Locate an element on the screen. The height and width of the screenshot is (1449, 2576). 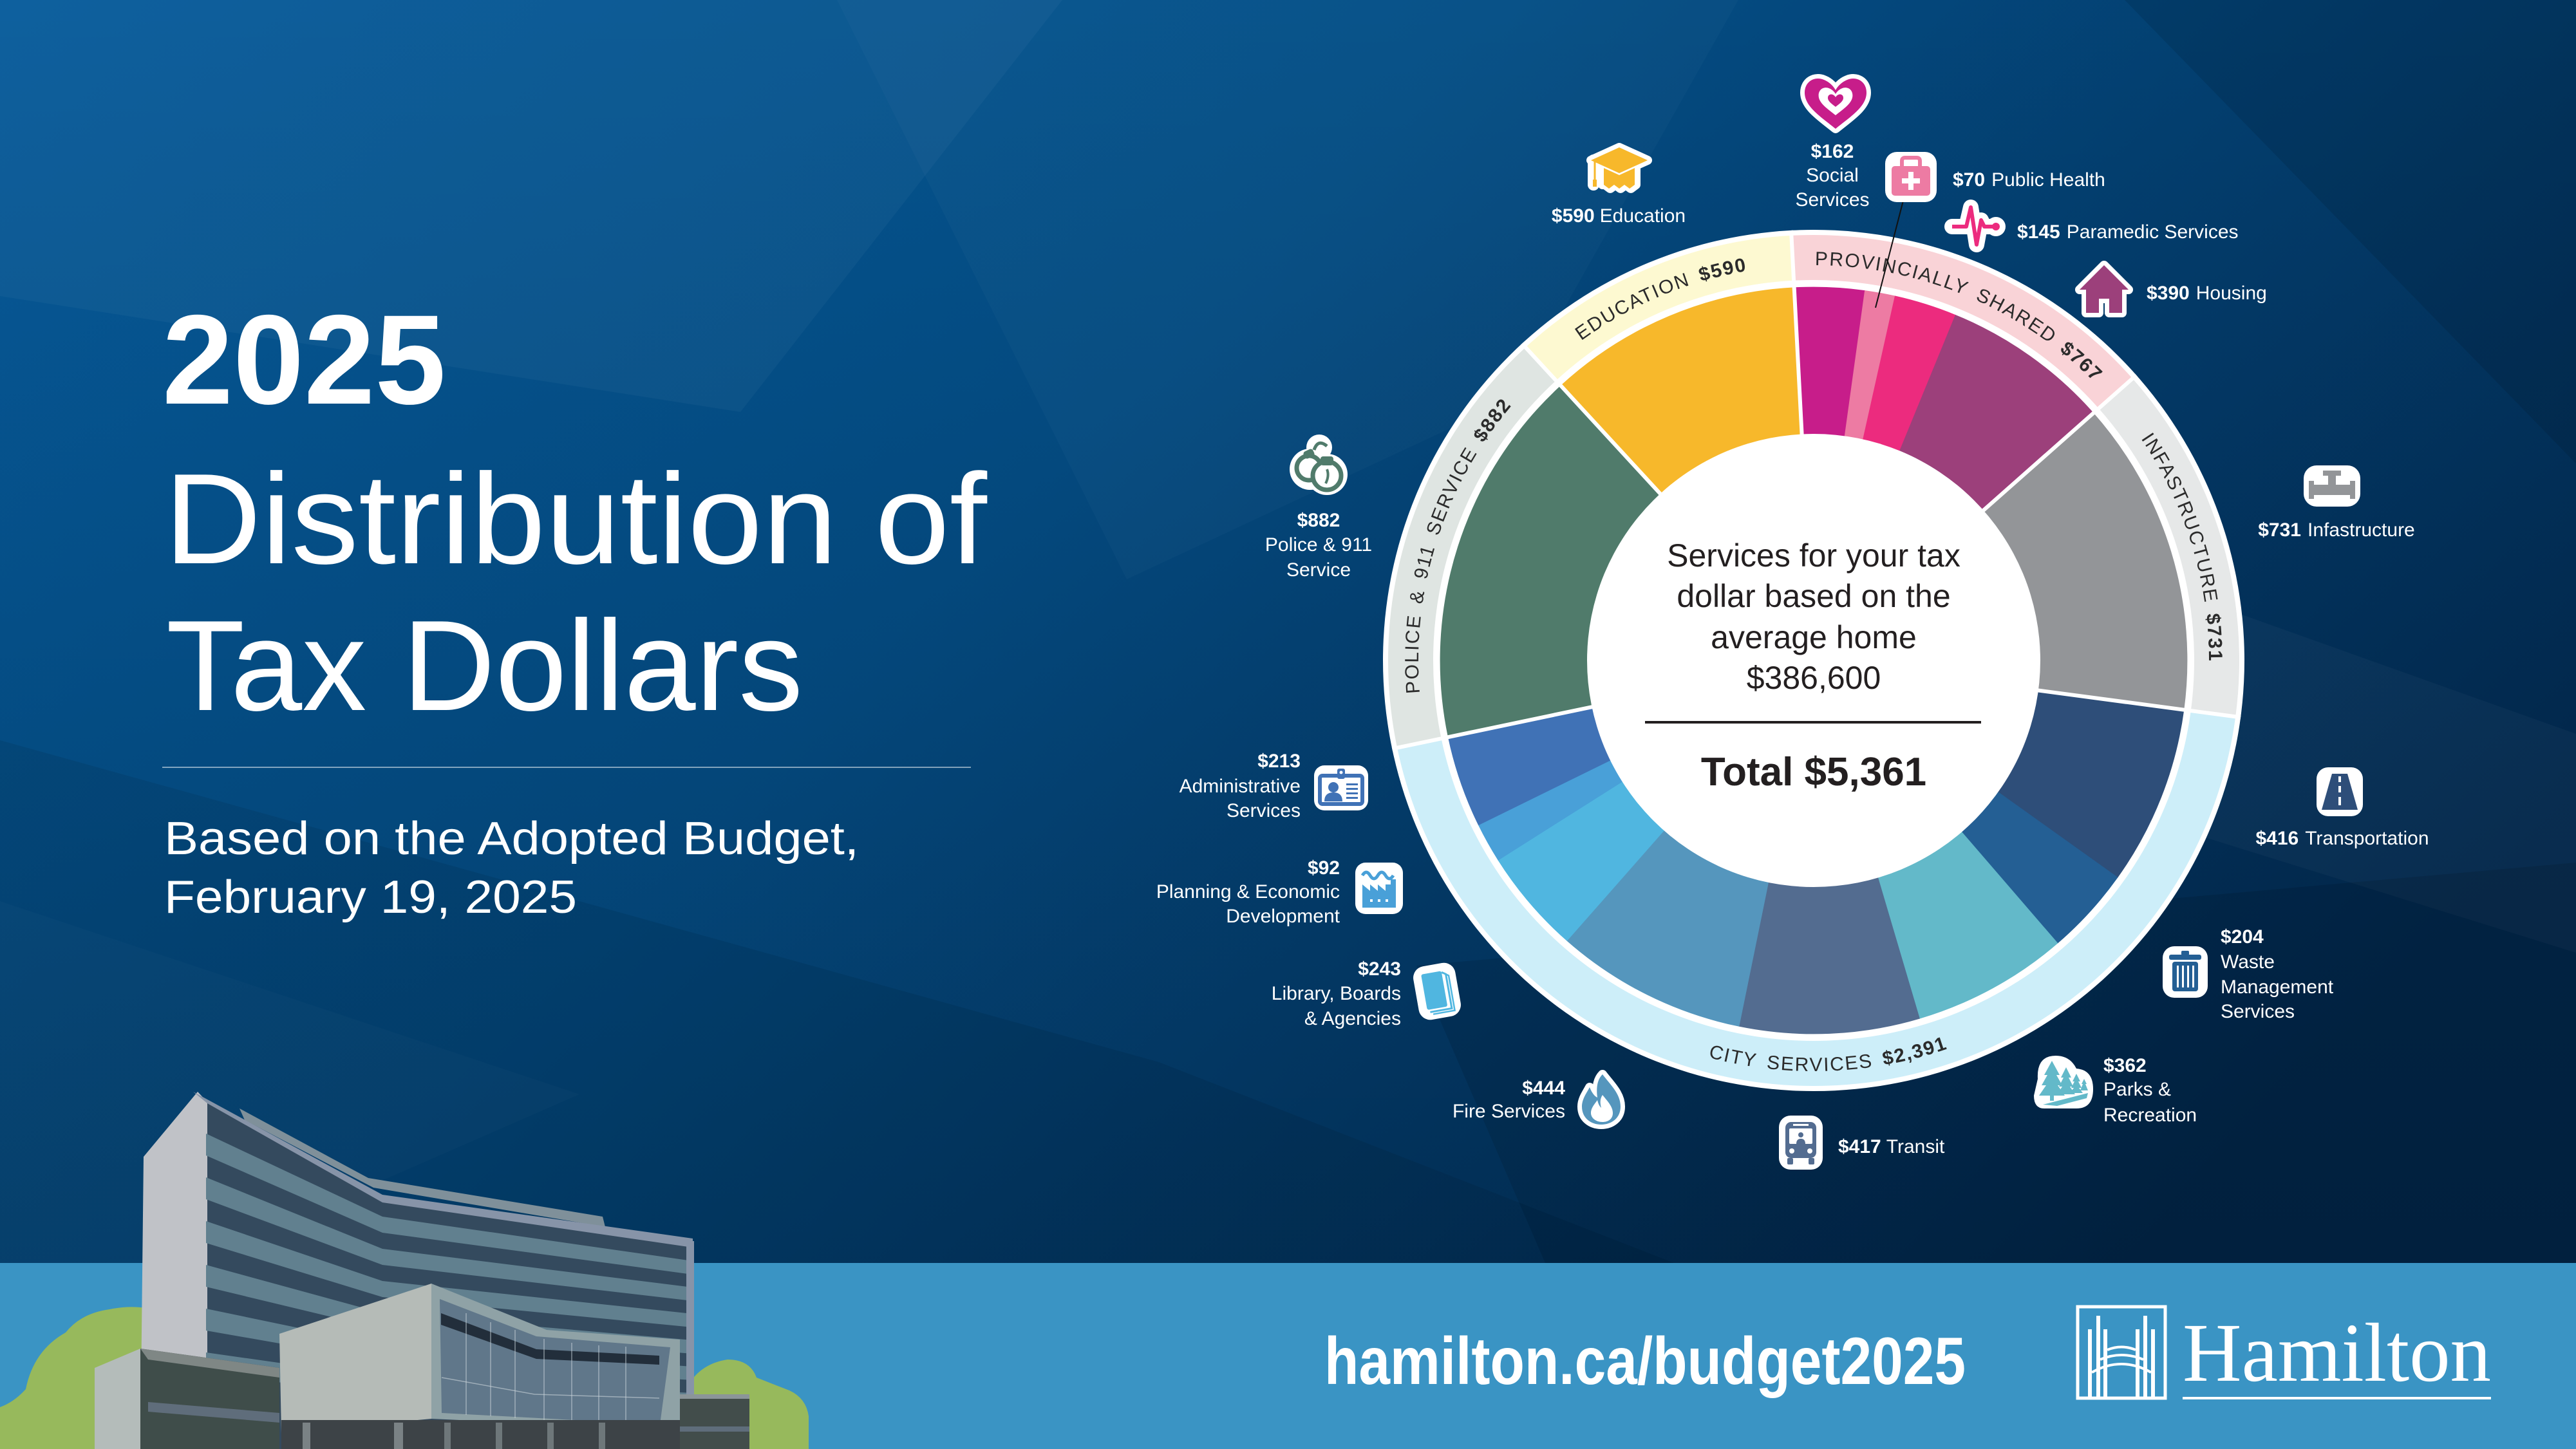
callout-education: $590 Education is located at coordinates (1619, 185).